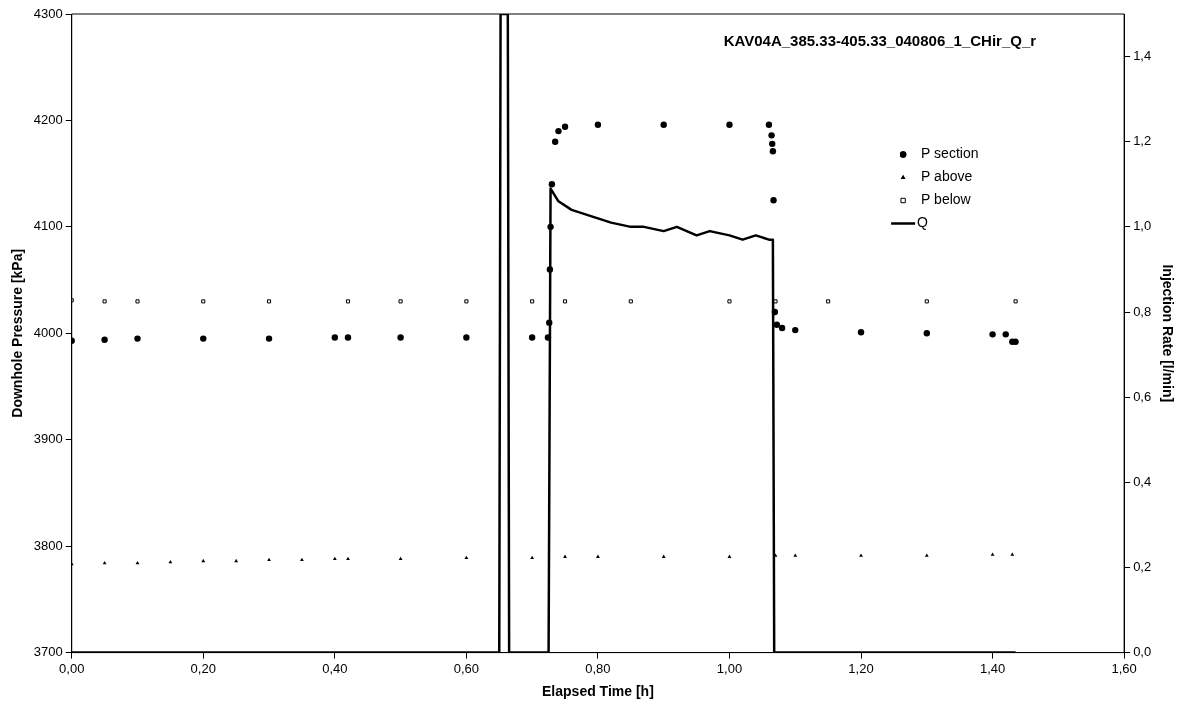 Image resolution: width=1187 pixels, height=711 pixels. Describe the element at coordinates (48, 545) in the screenshot. I see `y-tick-label: 3800` at that location.